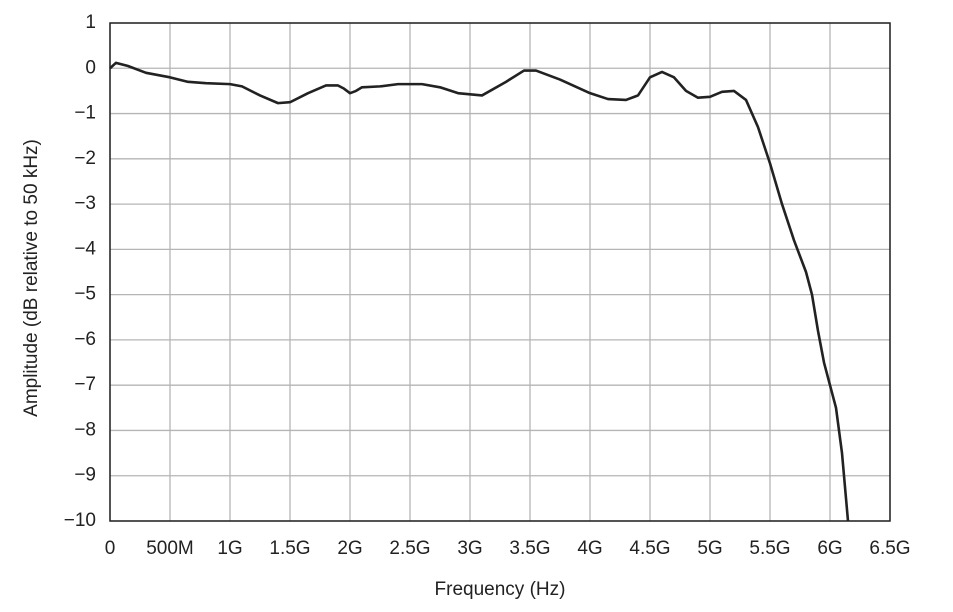 The width and height of the screenshot is (953, 612). I want to click on x-tick-label: 5.5G, so click(769, 548).